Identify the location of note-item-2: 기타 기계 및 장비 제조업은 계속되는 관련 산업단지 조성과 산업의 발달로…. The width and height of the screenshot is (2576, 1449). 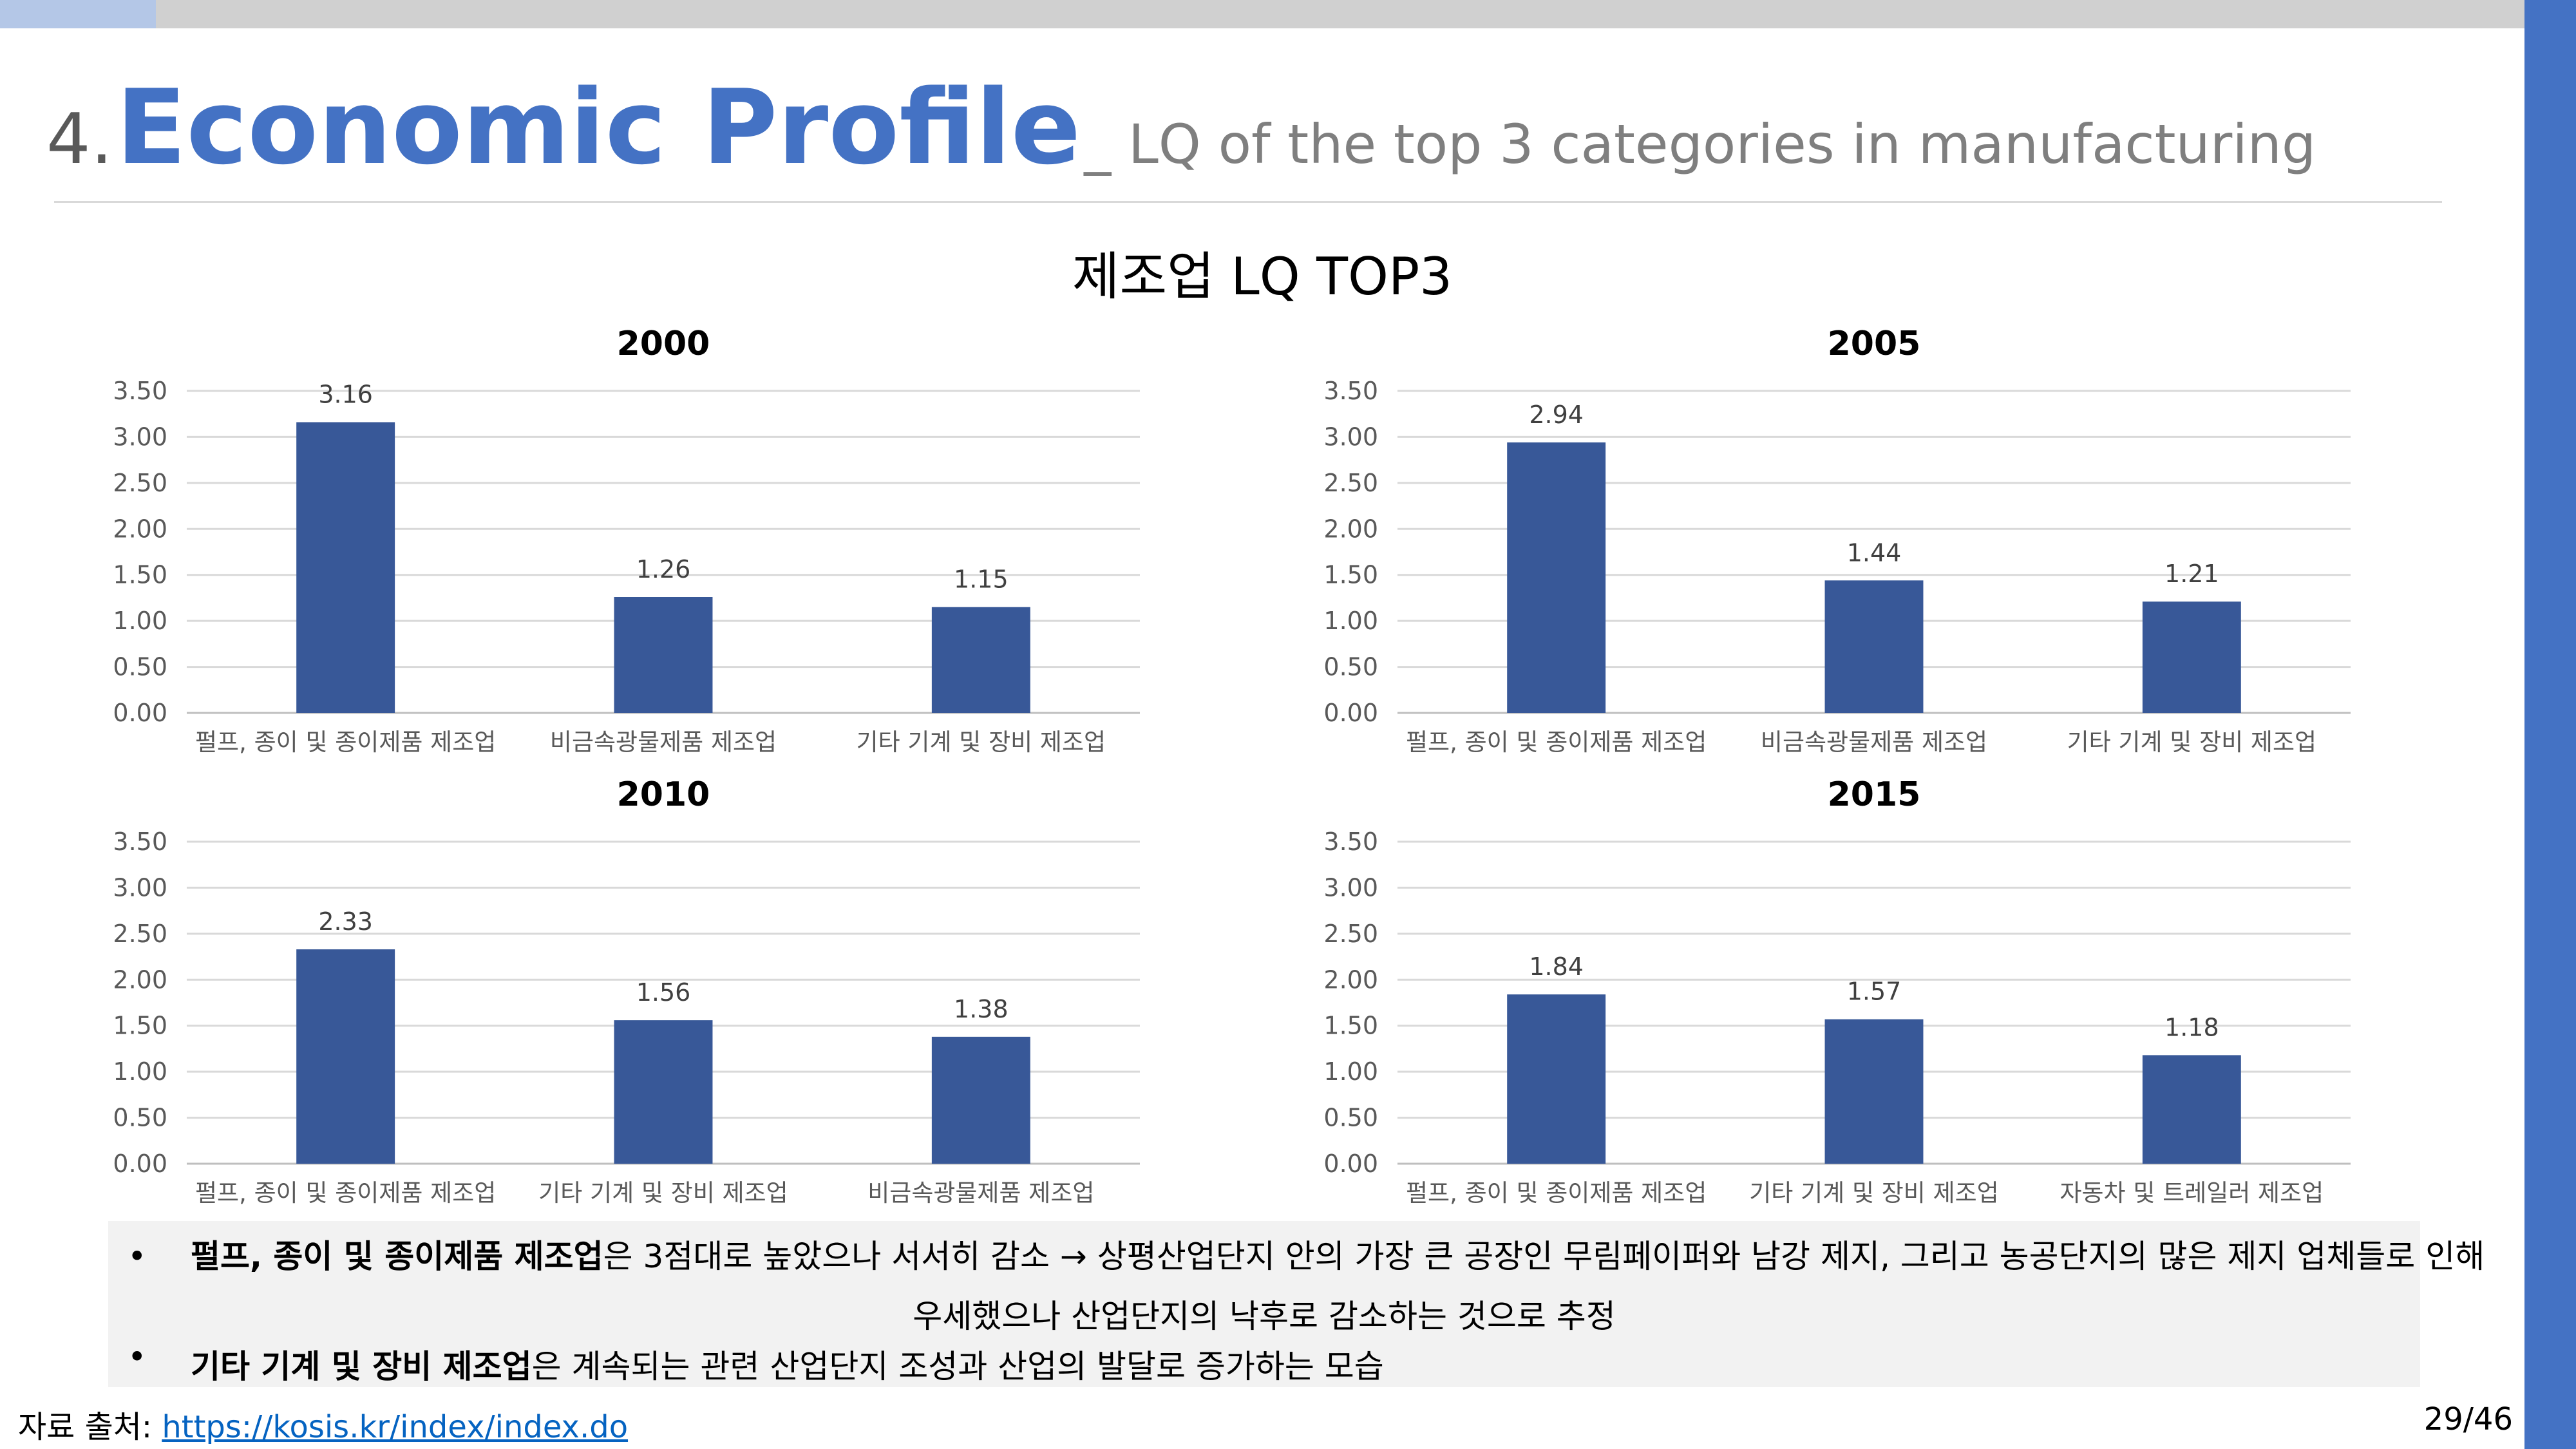
(787, 1364).